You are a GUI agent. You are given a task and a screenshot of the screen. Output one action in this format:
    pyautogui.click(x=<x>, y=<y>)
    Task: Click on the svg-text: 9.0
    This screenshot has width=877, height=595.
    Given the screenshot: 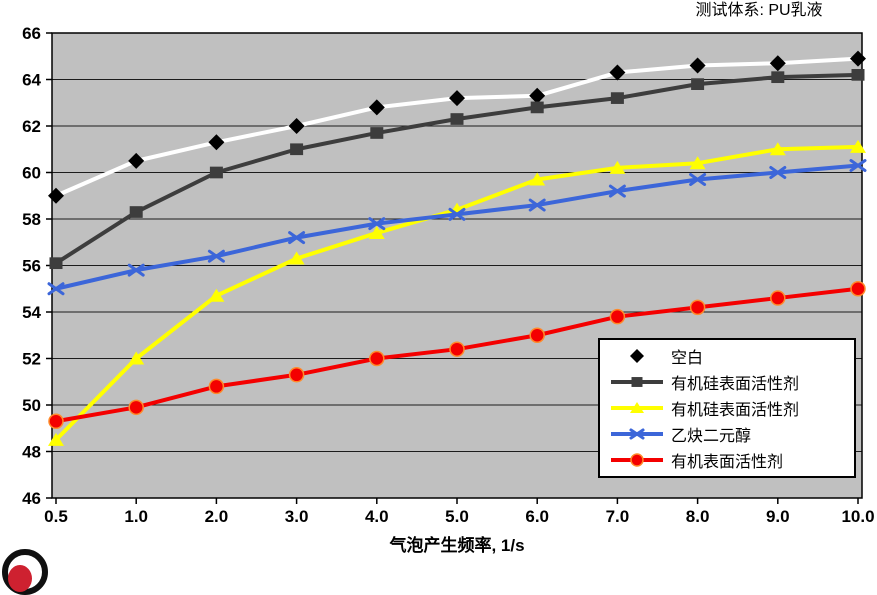 What is the action you would take?
    pyautogui.click(x=778, y=516)
    